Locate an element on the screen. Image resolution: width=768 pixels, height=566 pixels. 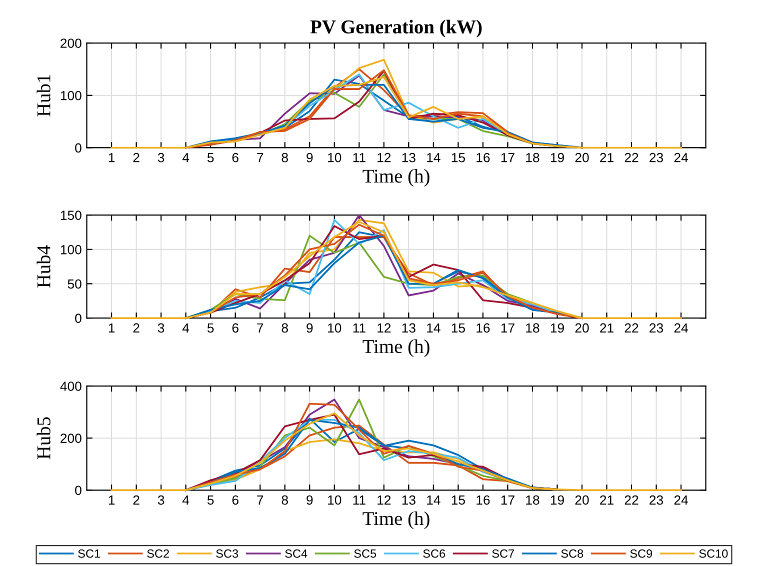
y-tick-label: 150 is located at coordinates (71, 215).